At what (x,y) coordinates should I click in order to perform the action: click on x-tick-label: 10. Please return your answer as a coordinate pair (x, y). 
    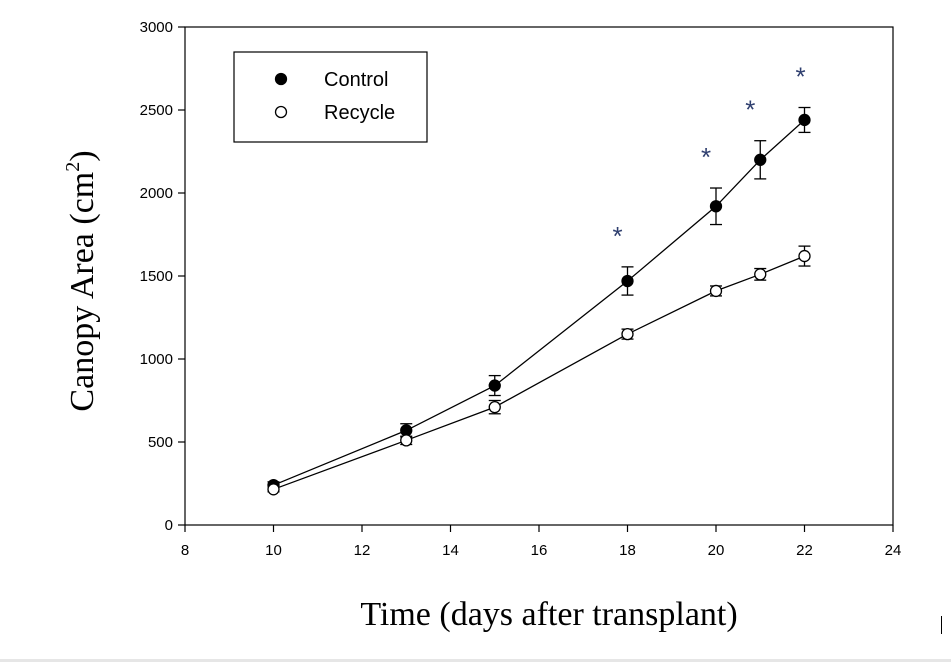
    Looking at the image, I should click on (273, 550).